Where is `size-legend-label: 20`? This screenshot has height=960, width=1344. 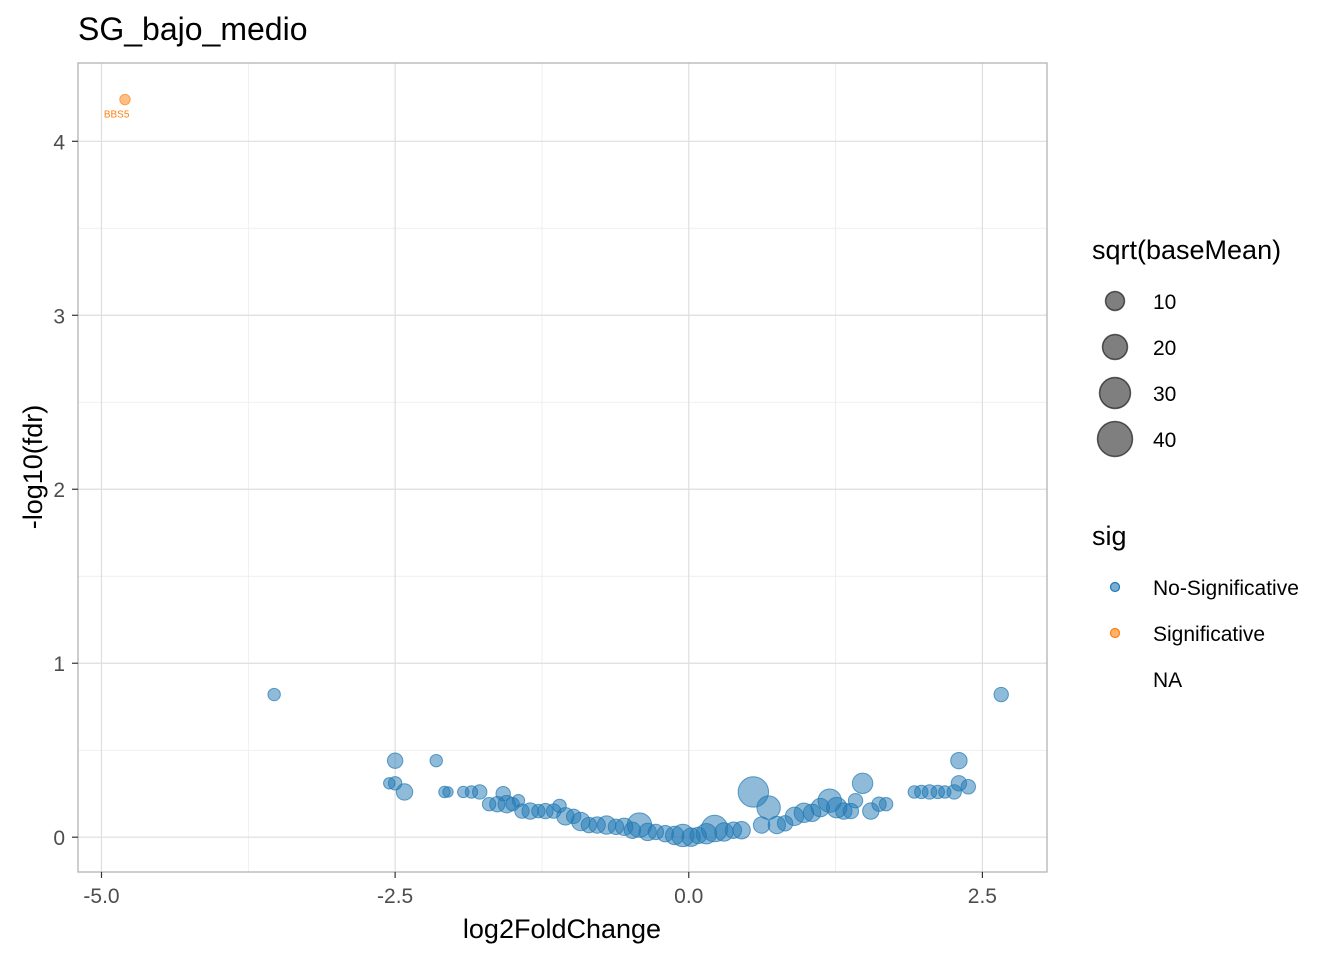 size-legend-label: 20 is located at coordinates (1164, 348).